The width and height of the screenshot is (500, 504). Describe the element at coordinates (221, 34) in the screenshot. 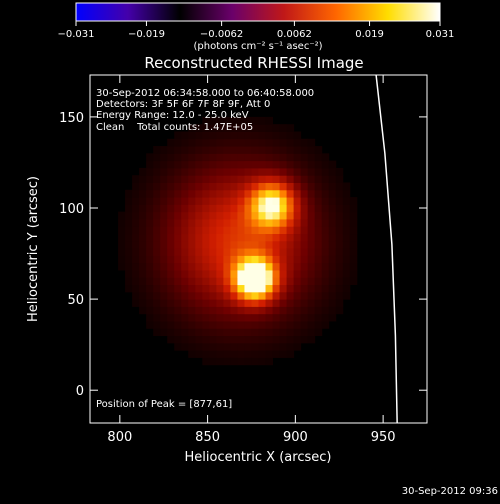

I see `colorbar-tick-label: −0.0062` at that location.